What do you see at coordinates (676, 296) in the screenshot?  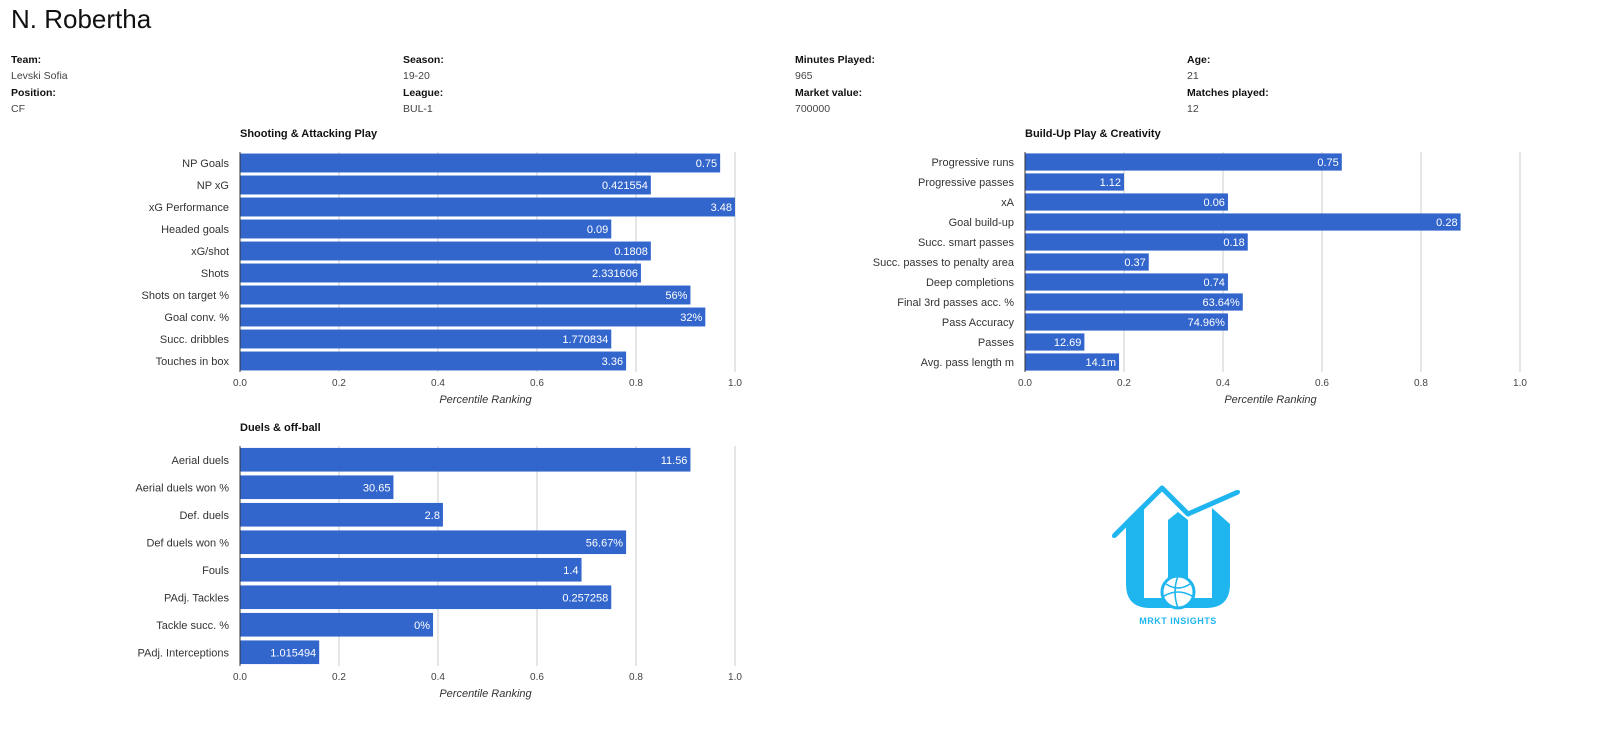 I see `data-label: 56%` at bounding box center [676, 296].